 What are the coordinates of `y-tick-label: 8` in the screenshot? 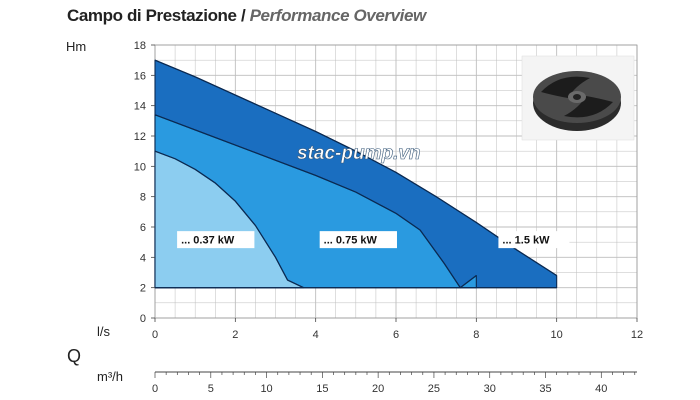 It's located at (143, 198).